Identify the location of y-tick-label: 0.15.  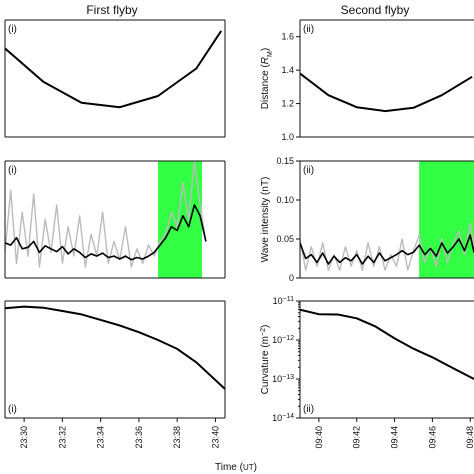
(285, 161).